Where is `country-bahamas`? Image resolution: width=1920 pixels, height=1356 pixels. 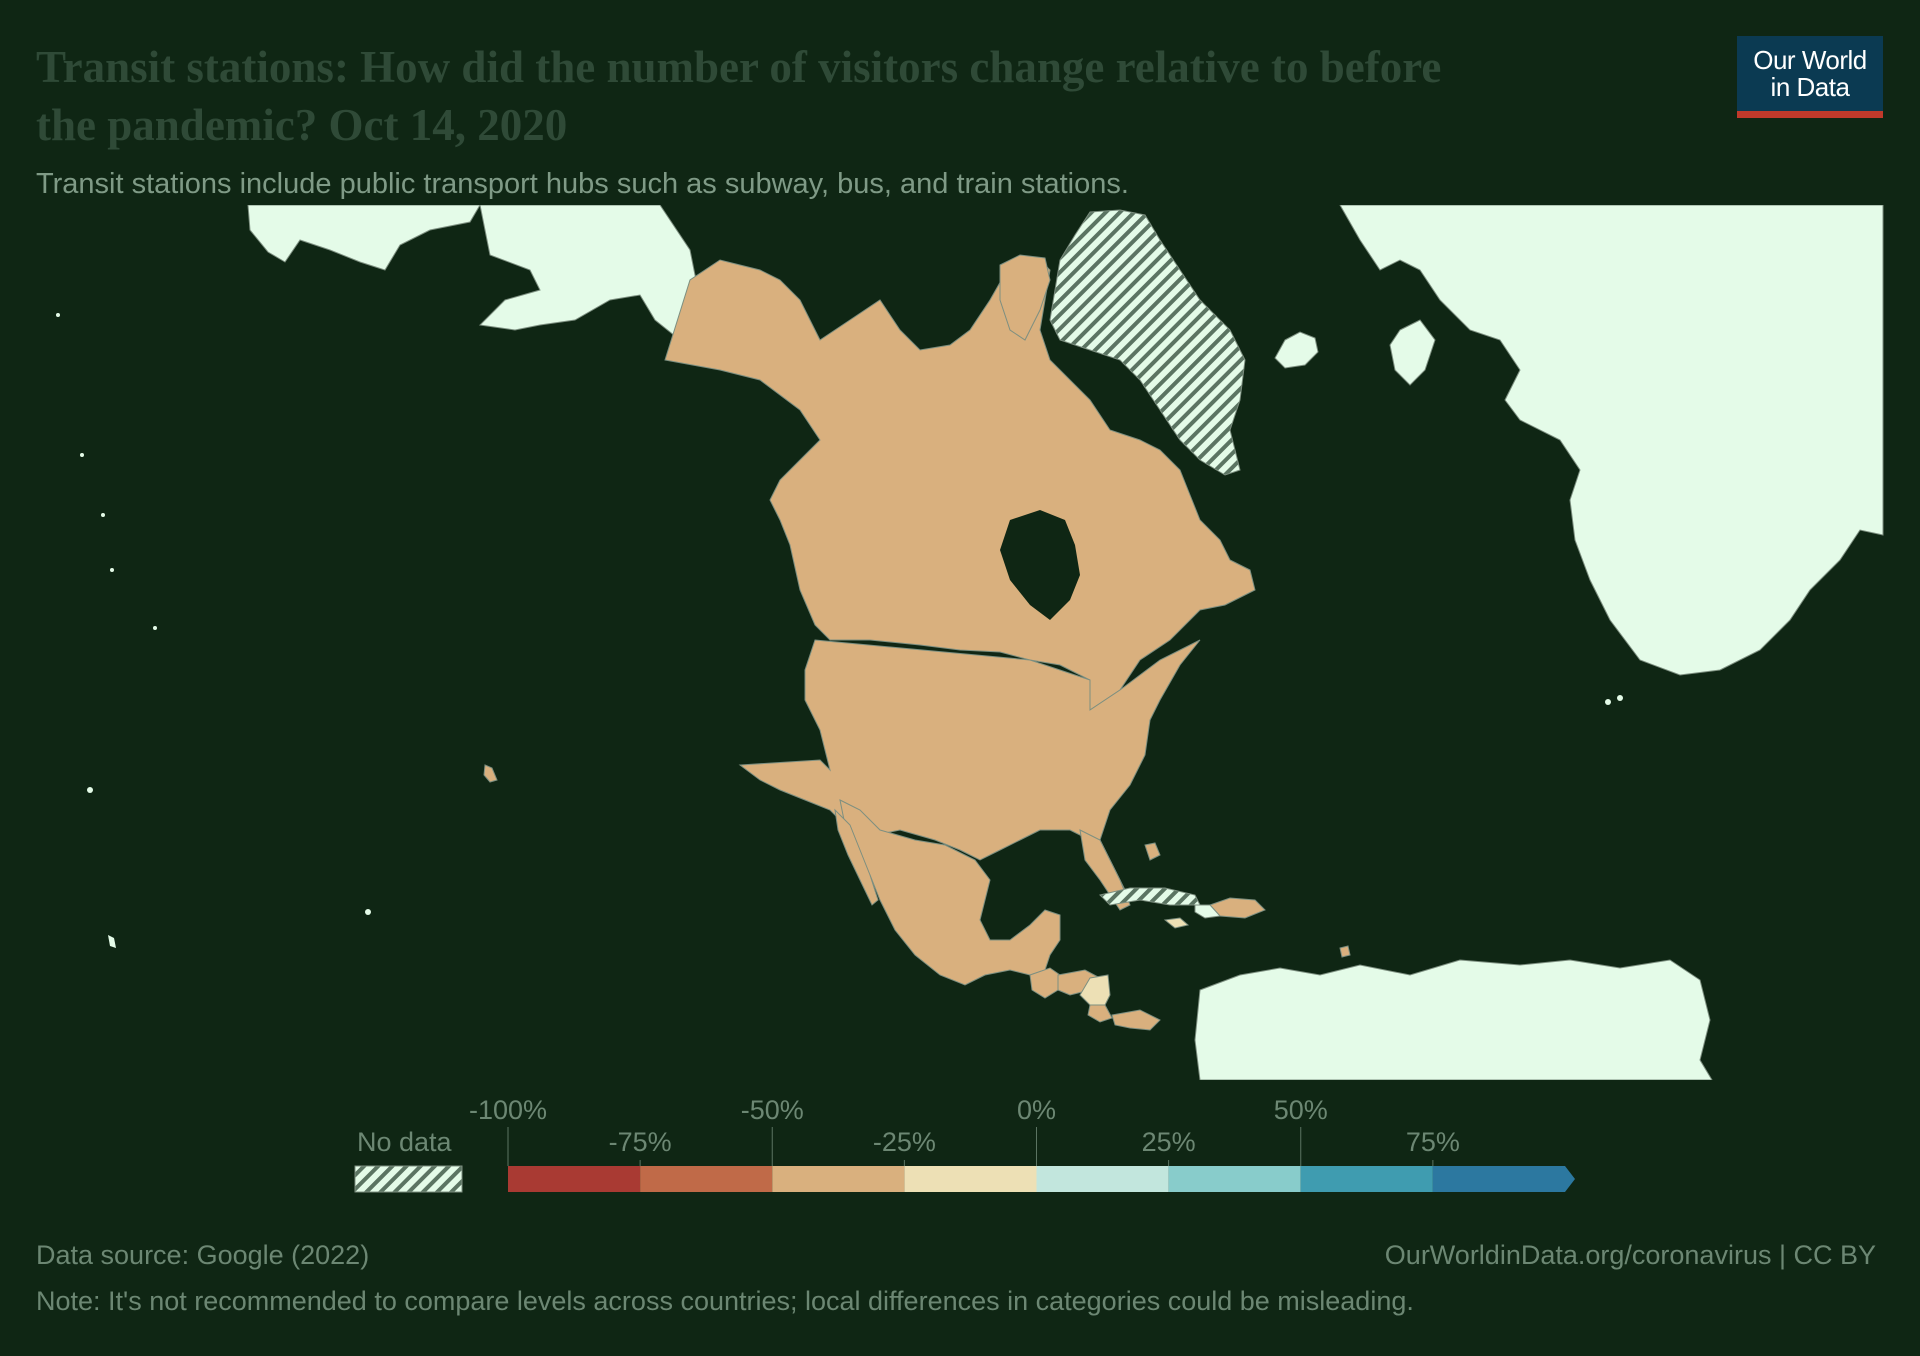 country-bahamas is located at coordinates (1152, 851).